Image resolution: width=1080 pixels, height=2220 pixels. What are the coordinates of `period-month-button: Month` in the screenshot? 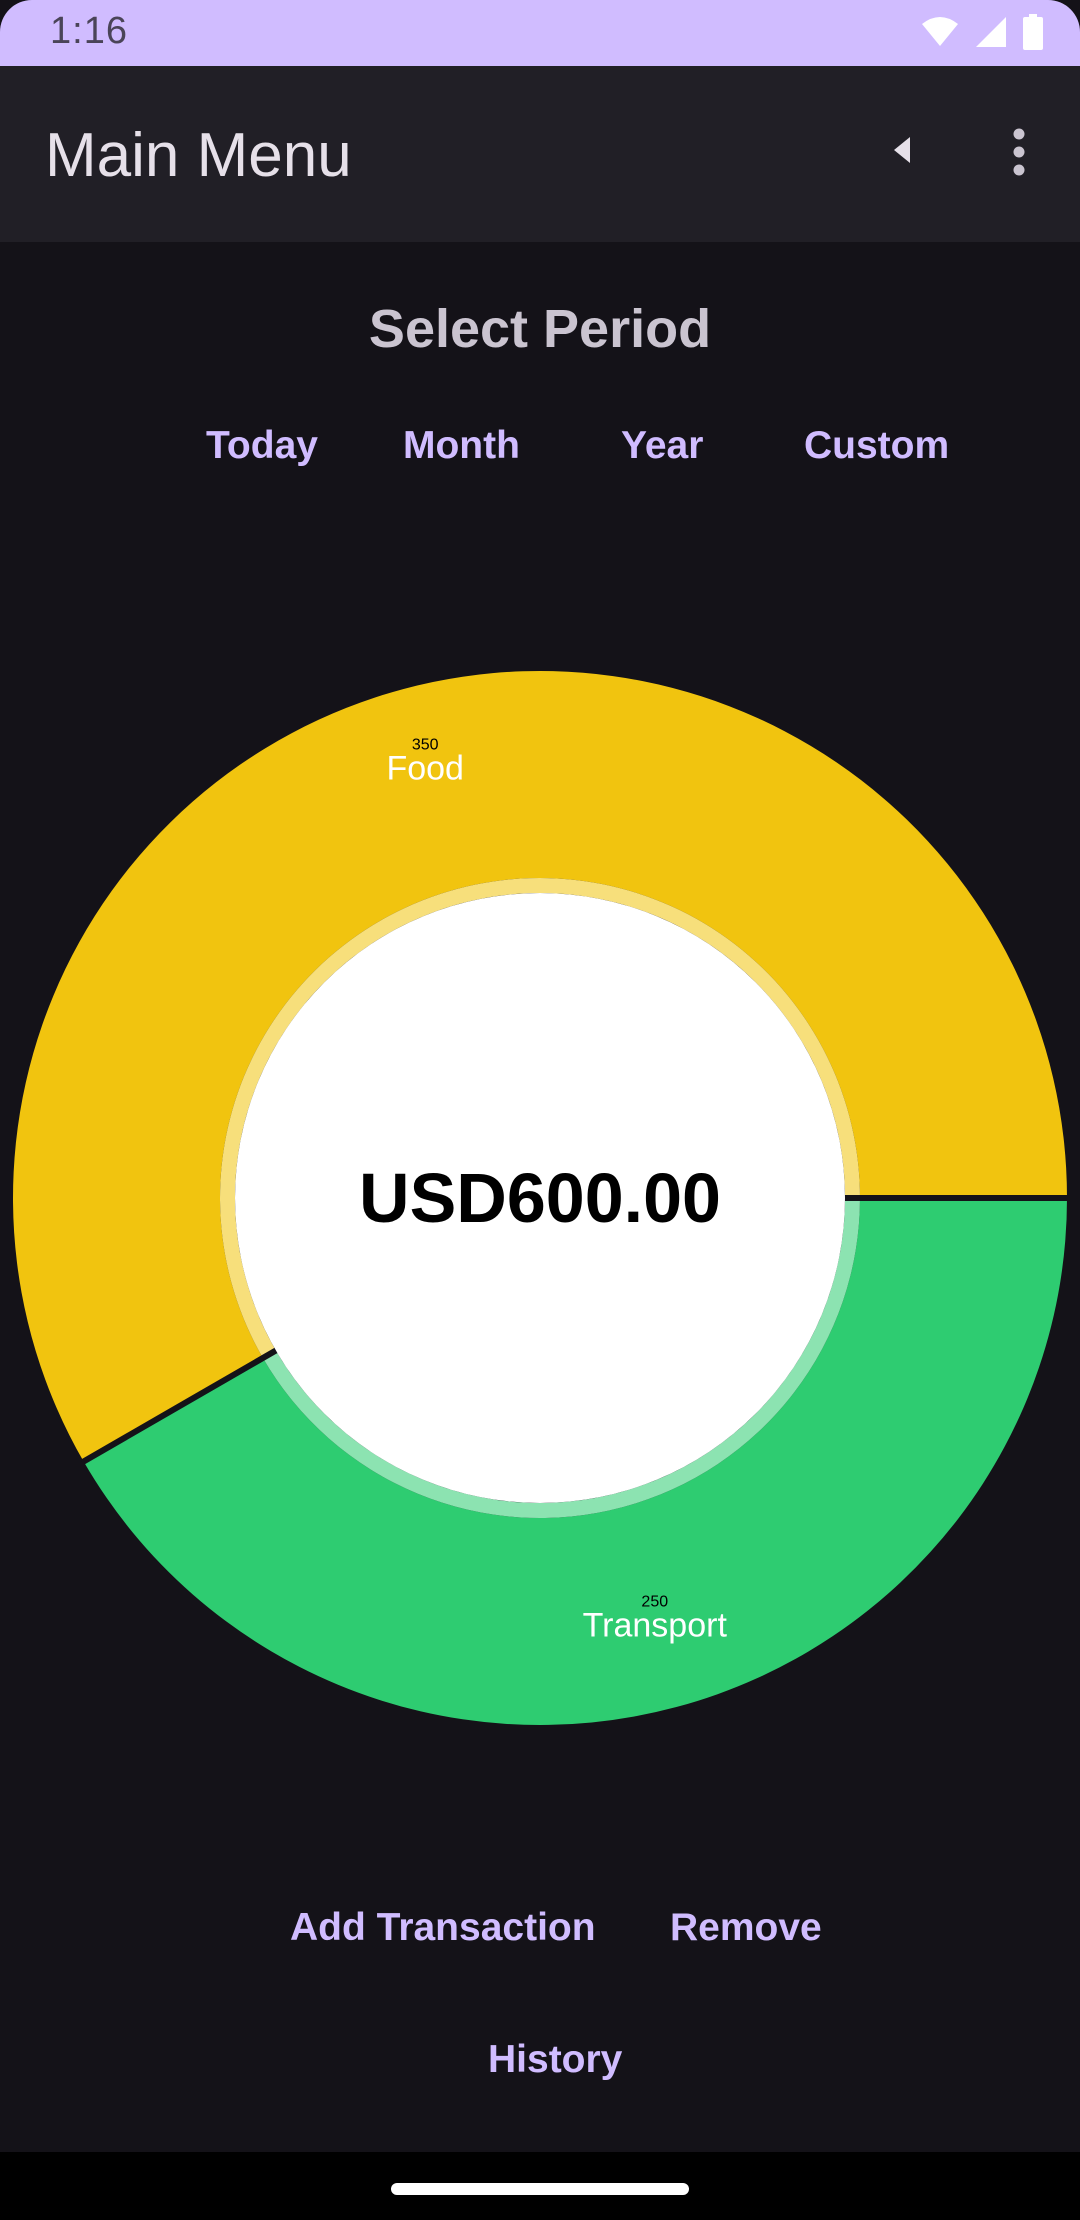 It's located at (461, 445).